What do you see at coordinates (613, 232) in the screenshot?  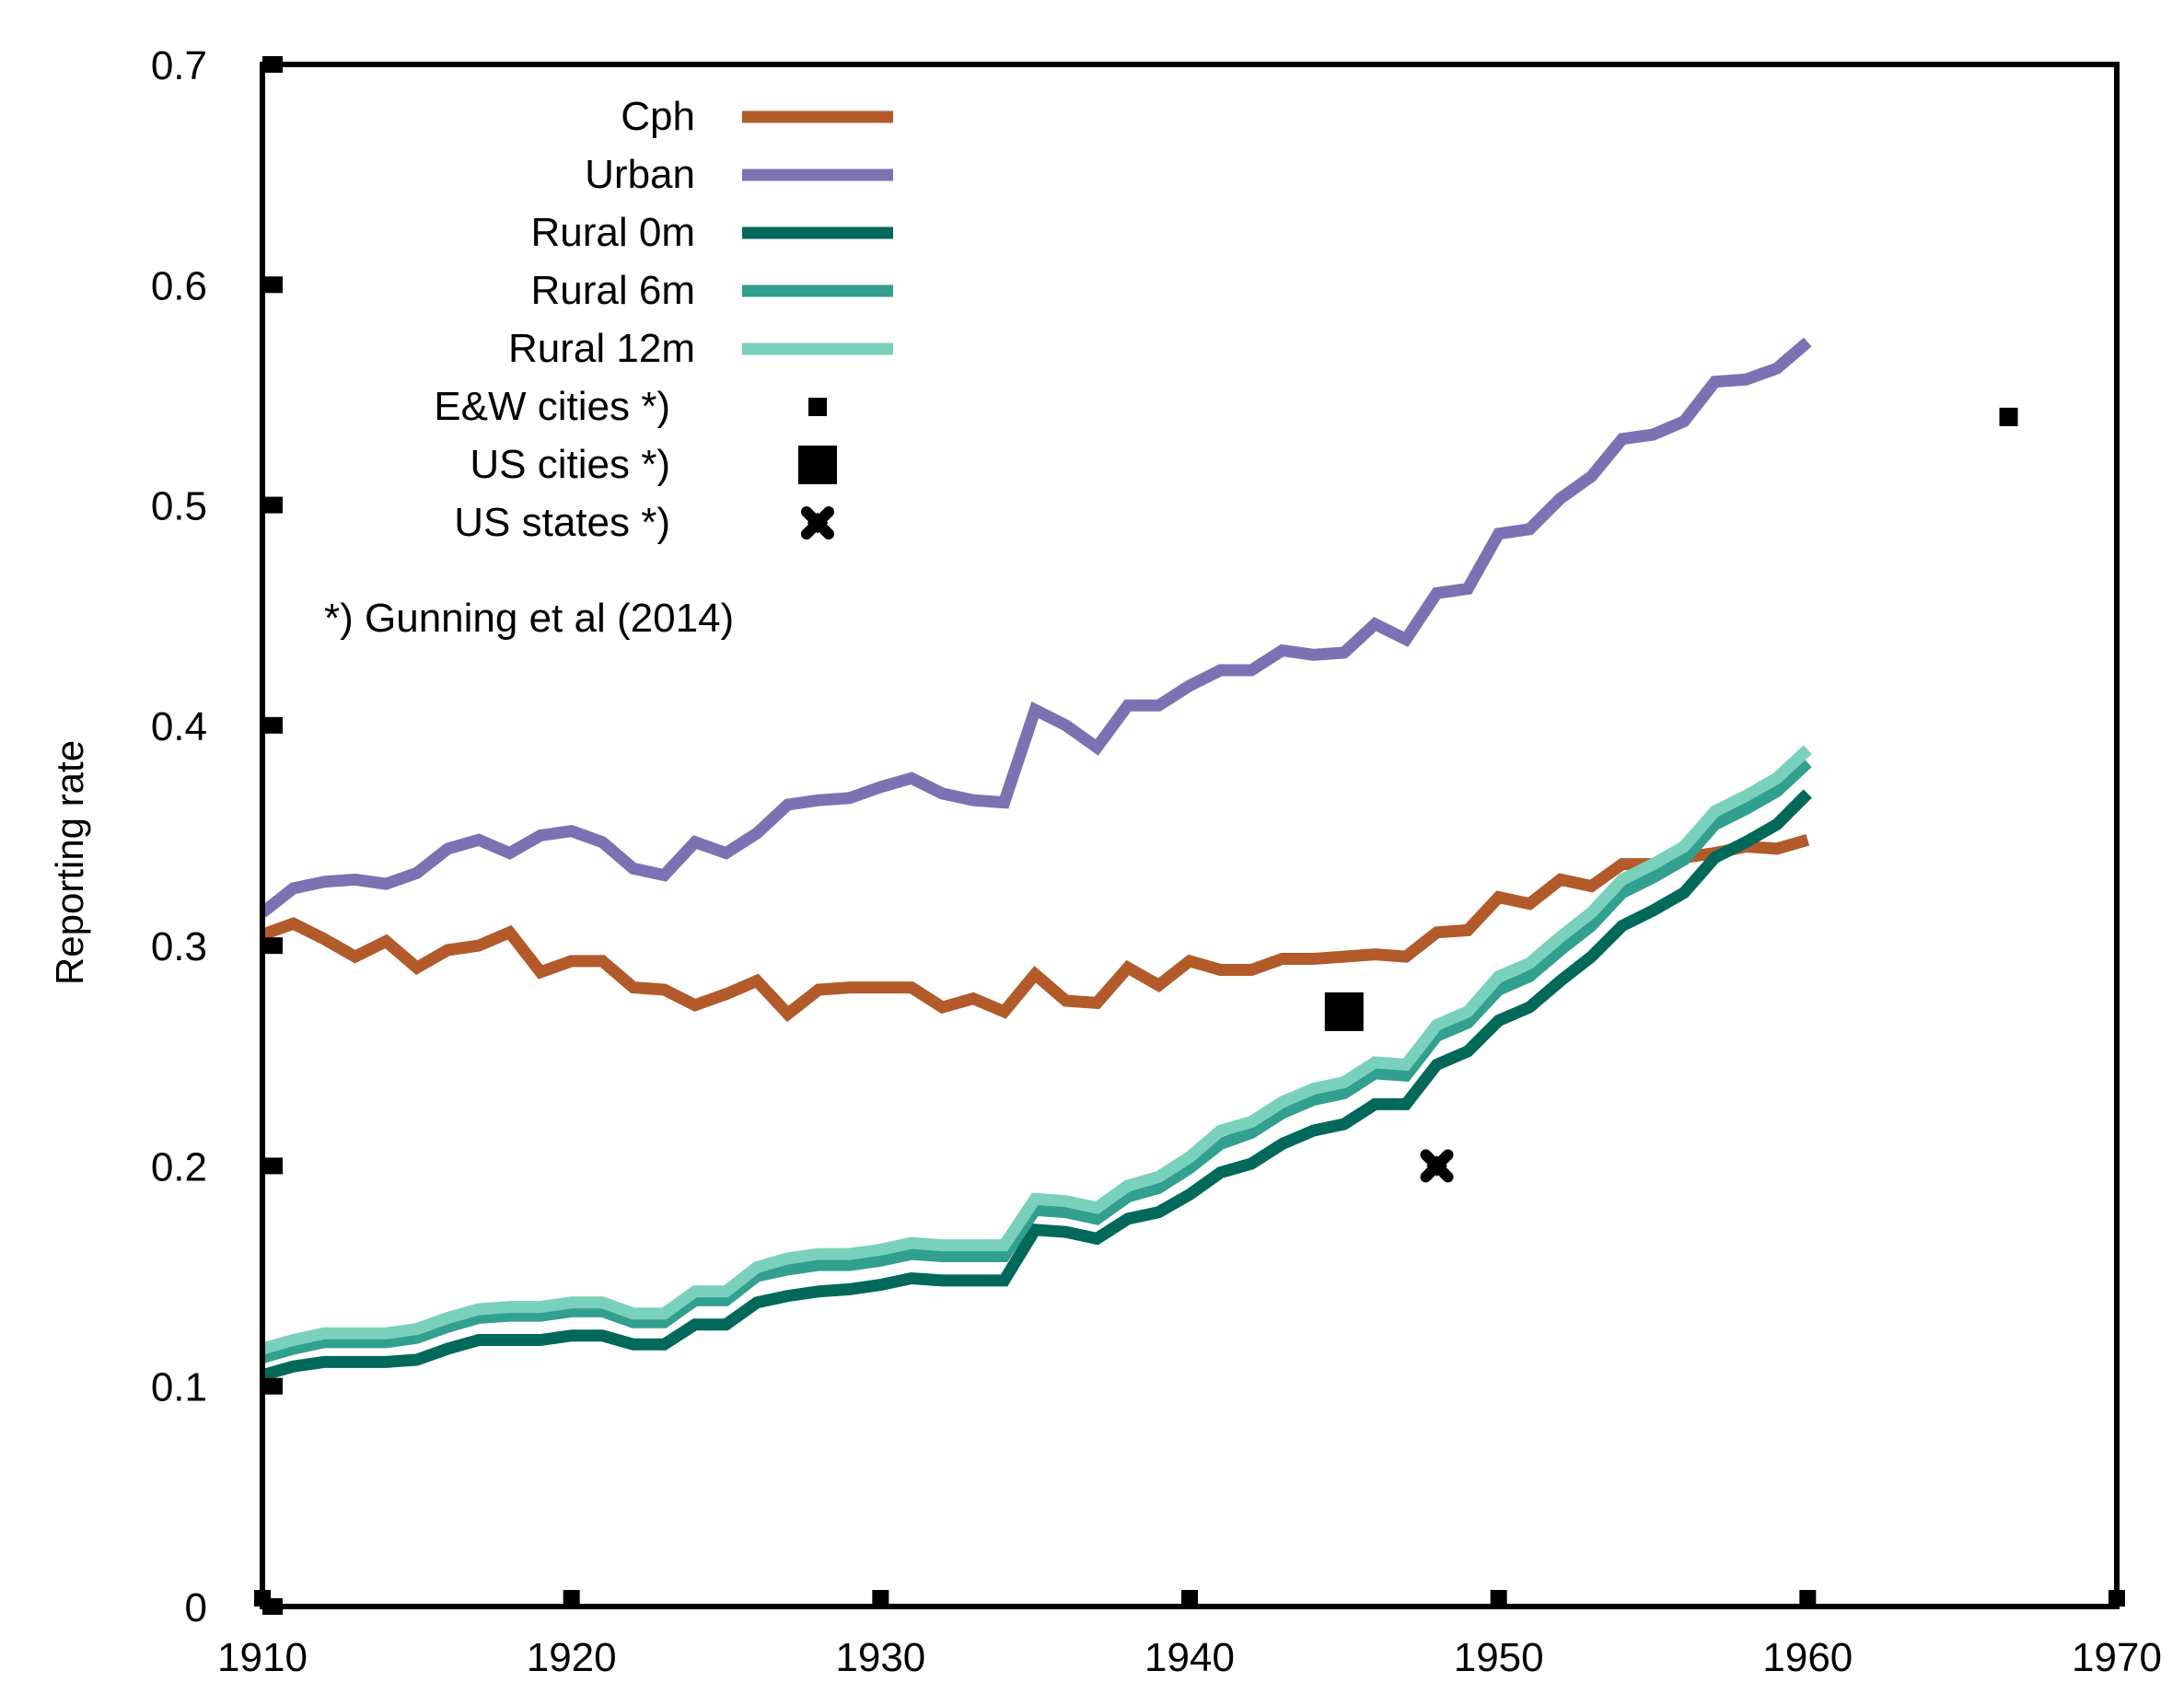 I see `legend-label-rural-0m: Rural 0m` at bounding box center [613, 232].